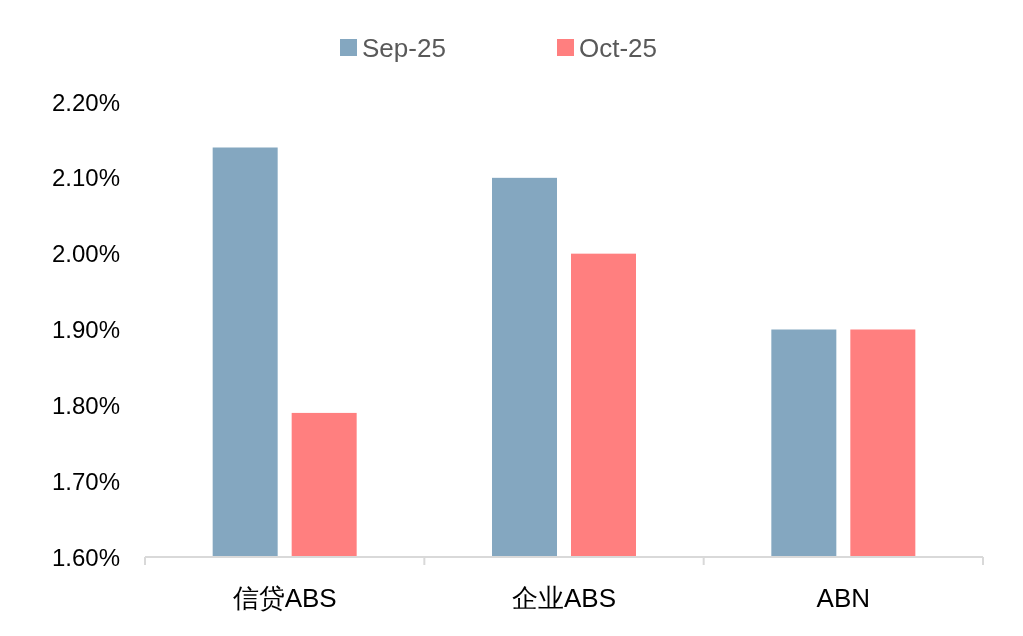 This screenshot has width=1023, height=636. What do you see at coordinates (85, 329) in the screenshot?
I see `y-tick-label: 1.90%` at bounding box center [85, 329].